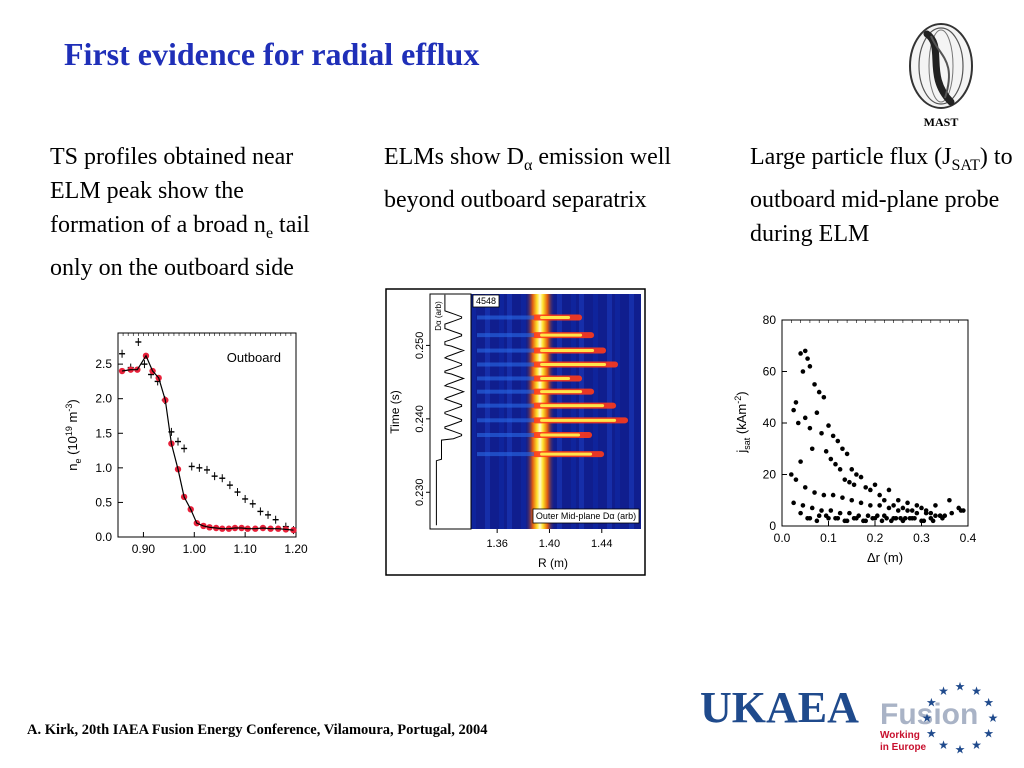 The image size is (1024, 768). I want to click on ne-y-axis-label: ne (1019 m-3), so click(73, 434).